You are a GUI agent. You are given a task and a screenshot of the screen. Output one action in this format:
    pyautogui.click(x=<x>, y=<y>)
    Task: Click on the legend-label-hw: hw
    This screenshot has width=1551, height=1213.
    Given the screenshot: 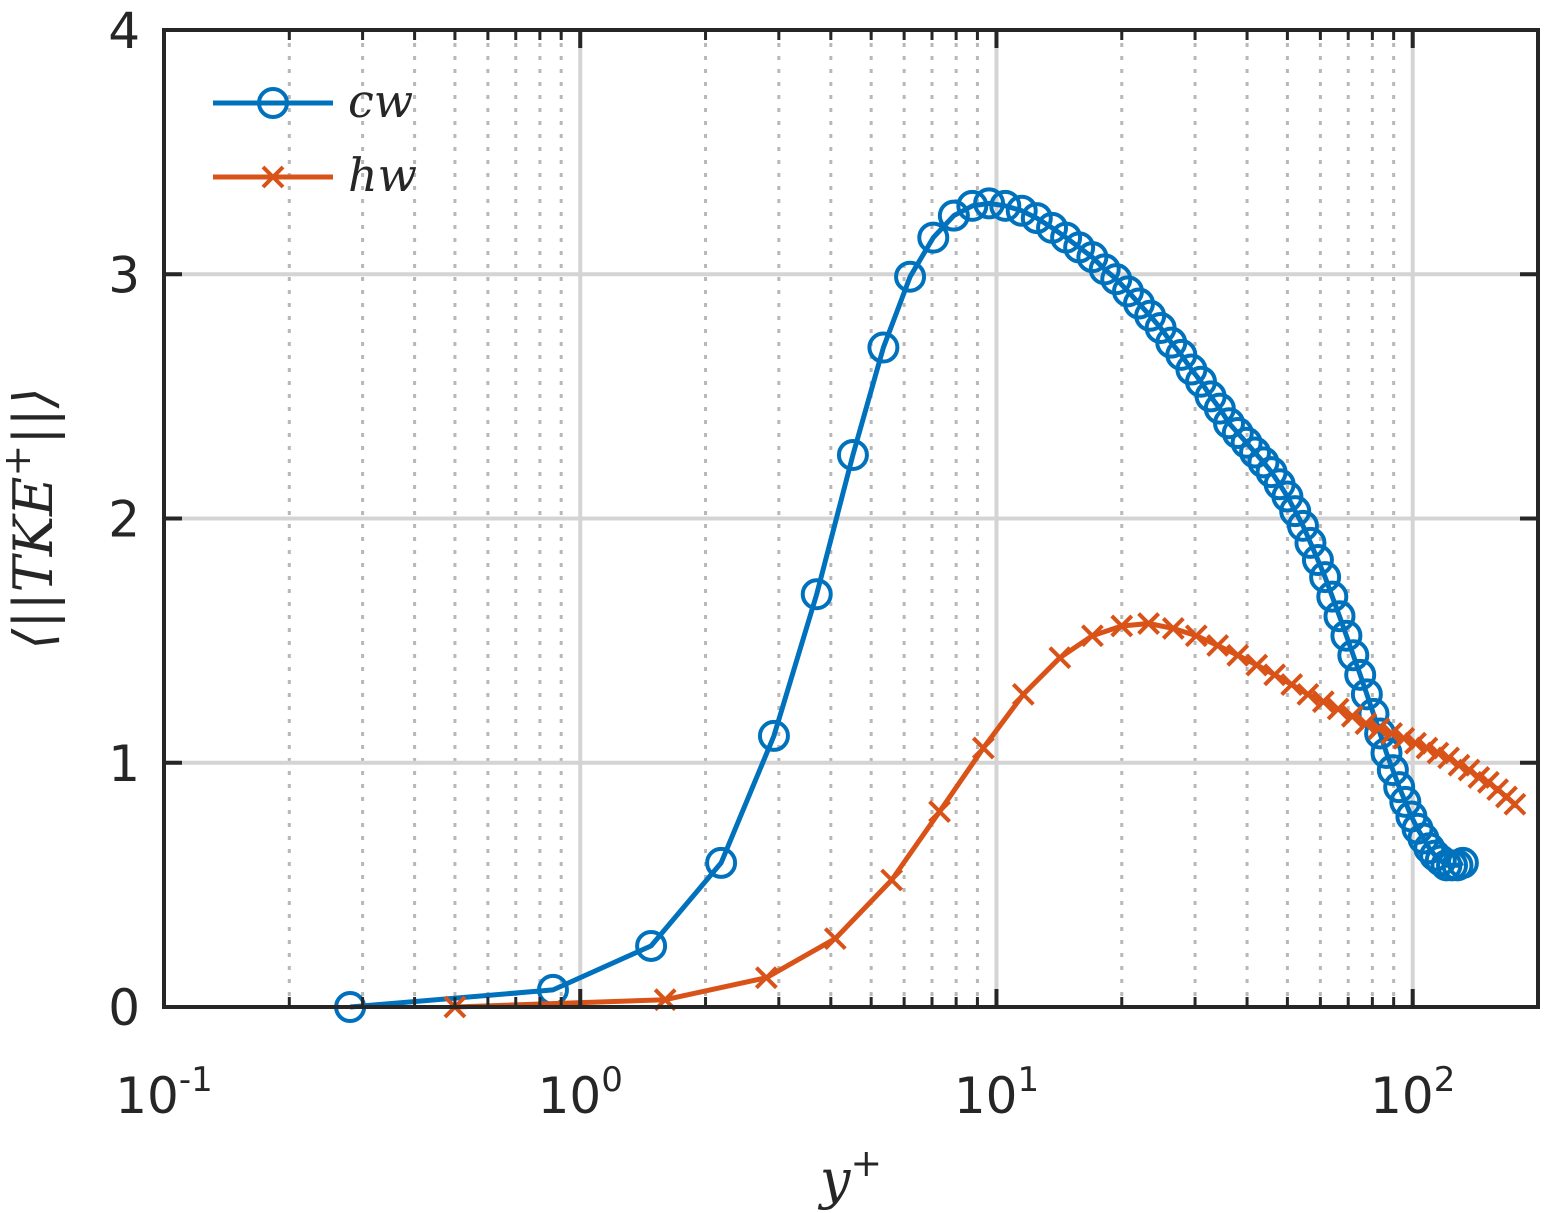 What is the action you would take?
    pyautogui.click(x=382, y=175)
    